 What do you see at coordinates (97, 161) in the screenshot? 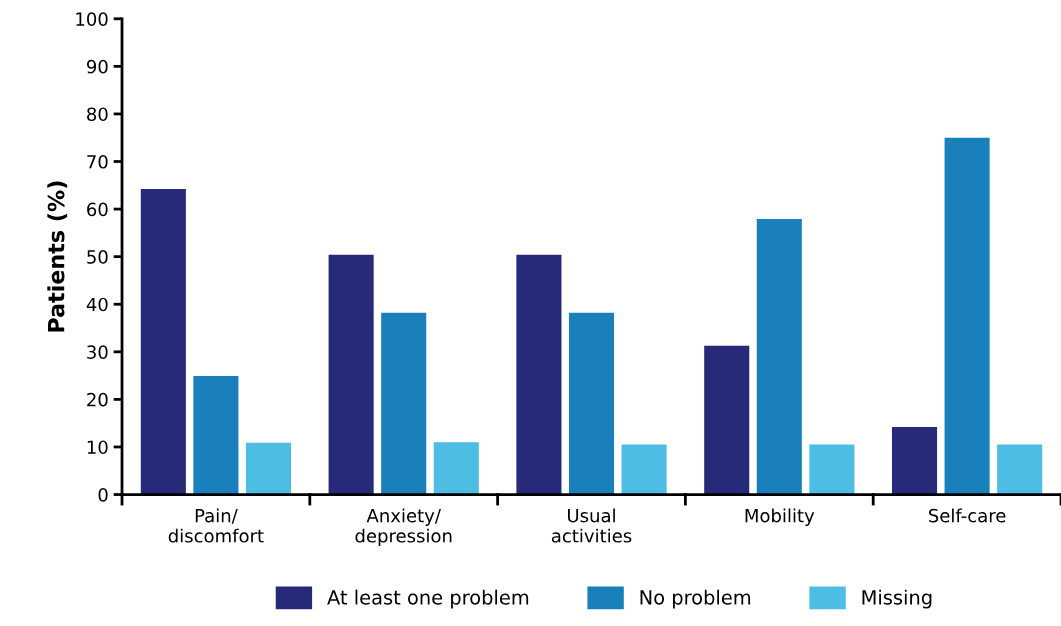
I see `y-tick-label: 70` at bounding box center [97, 161].